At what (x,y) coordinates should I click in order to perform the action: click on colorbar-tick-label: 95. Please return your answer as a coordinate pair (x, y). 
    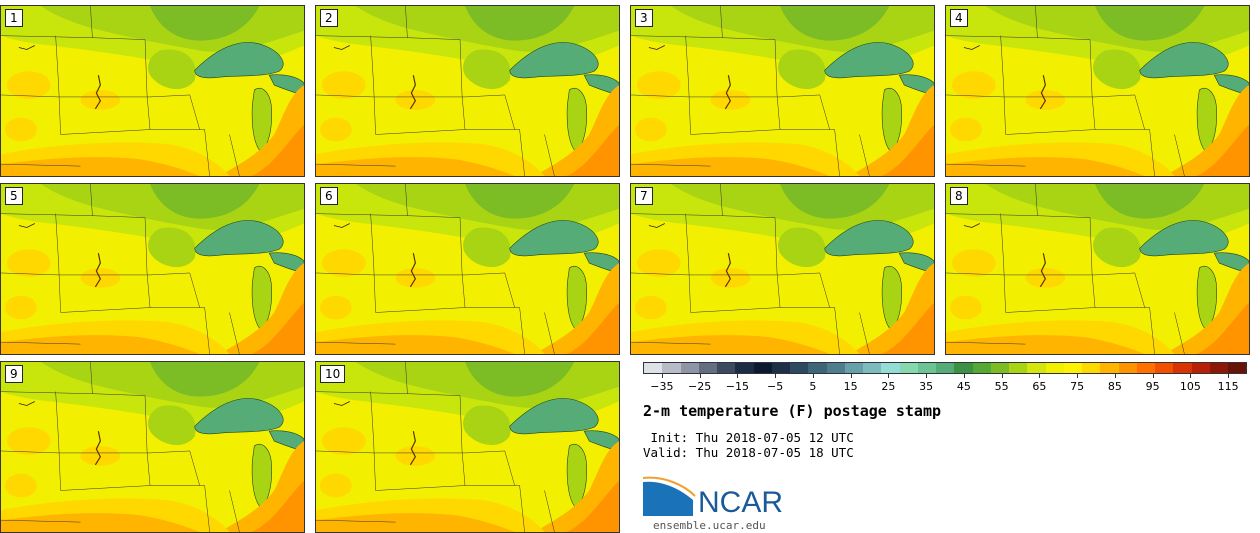
    Looking at the image, I should click on (1152, 386).